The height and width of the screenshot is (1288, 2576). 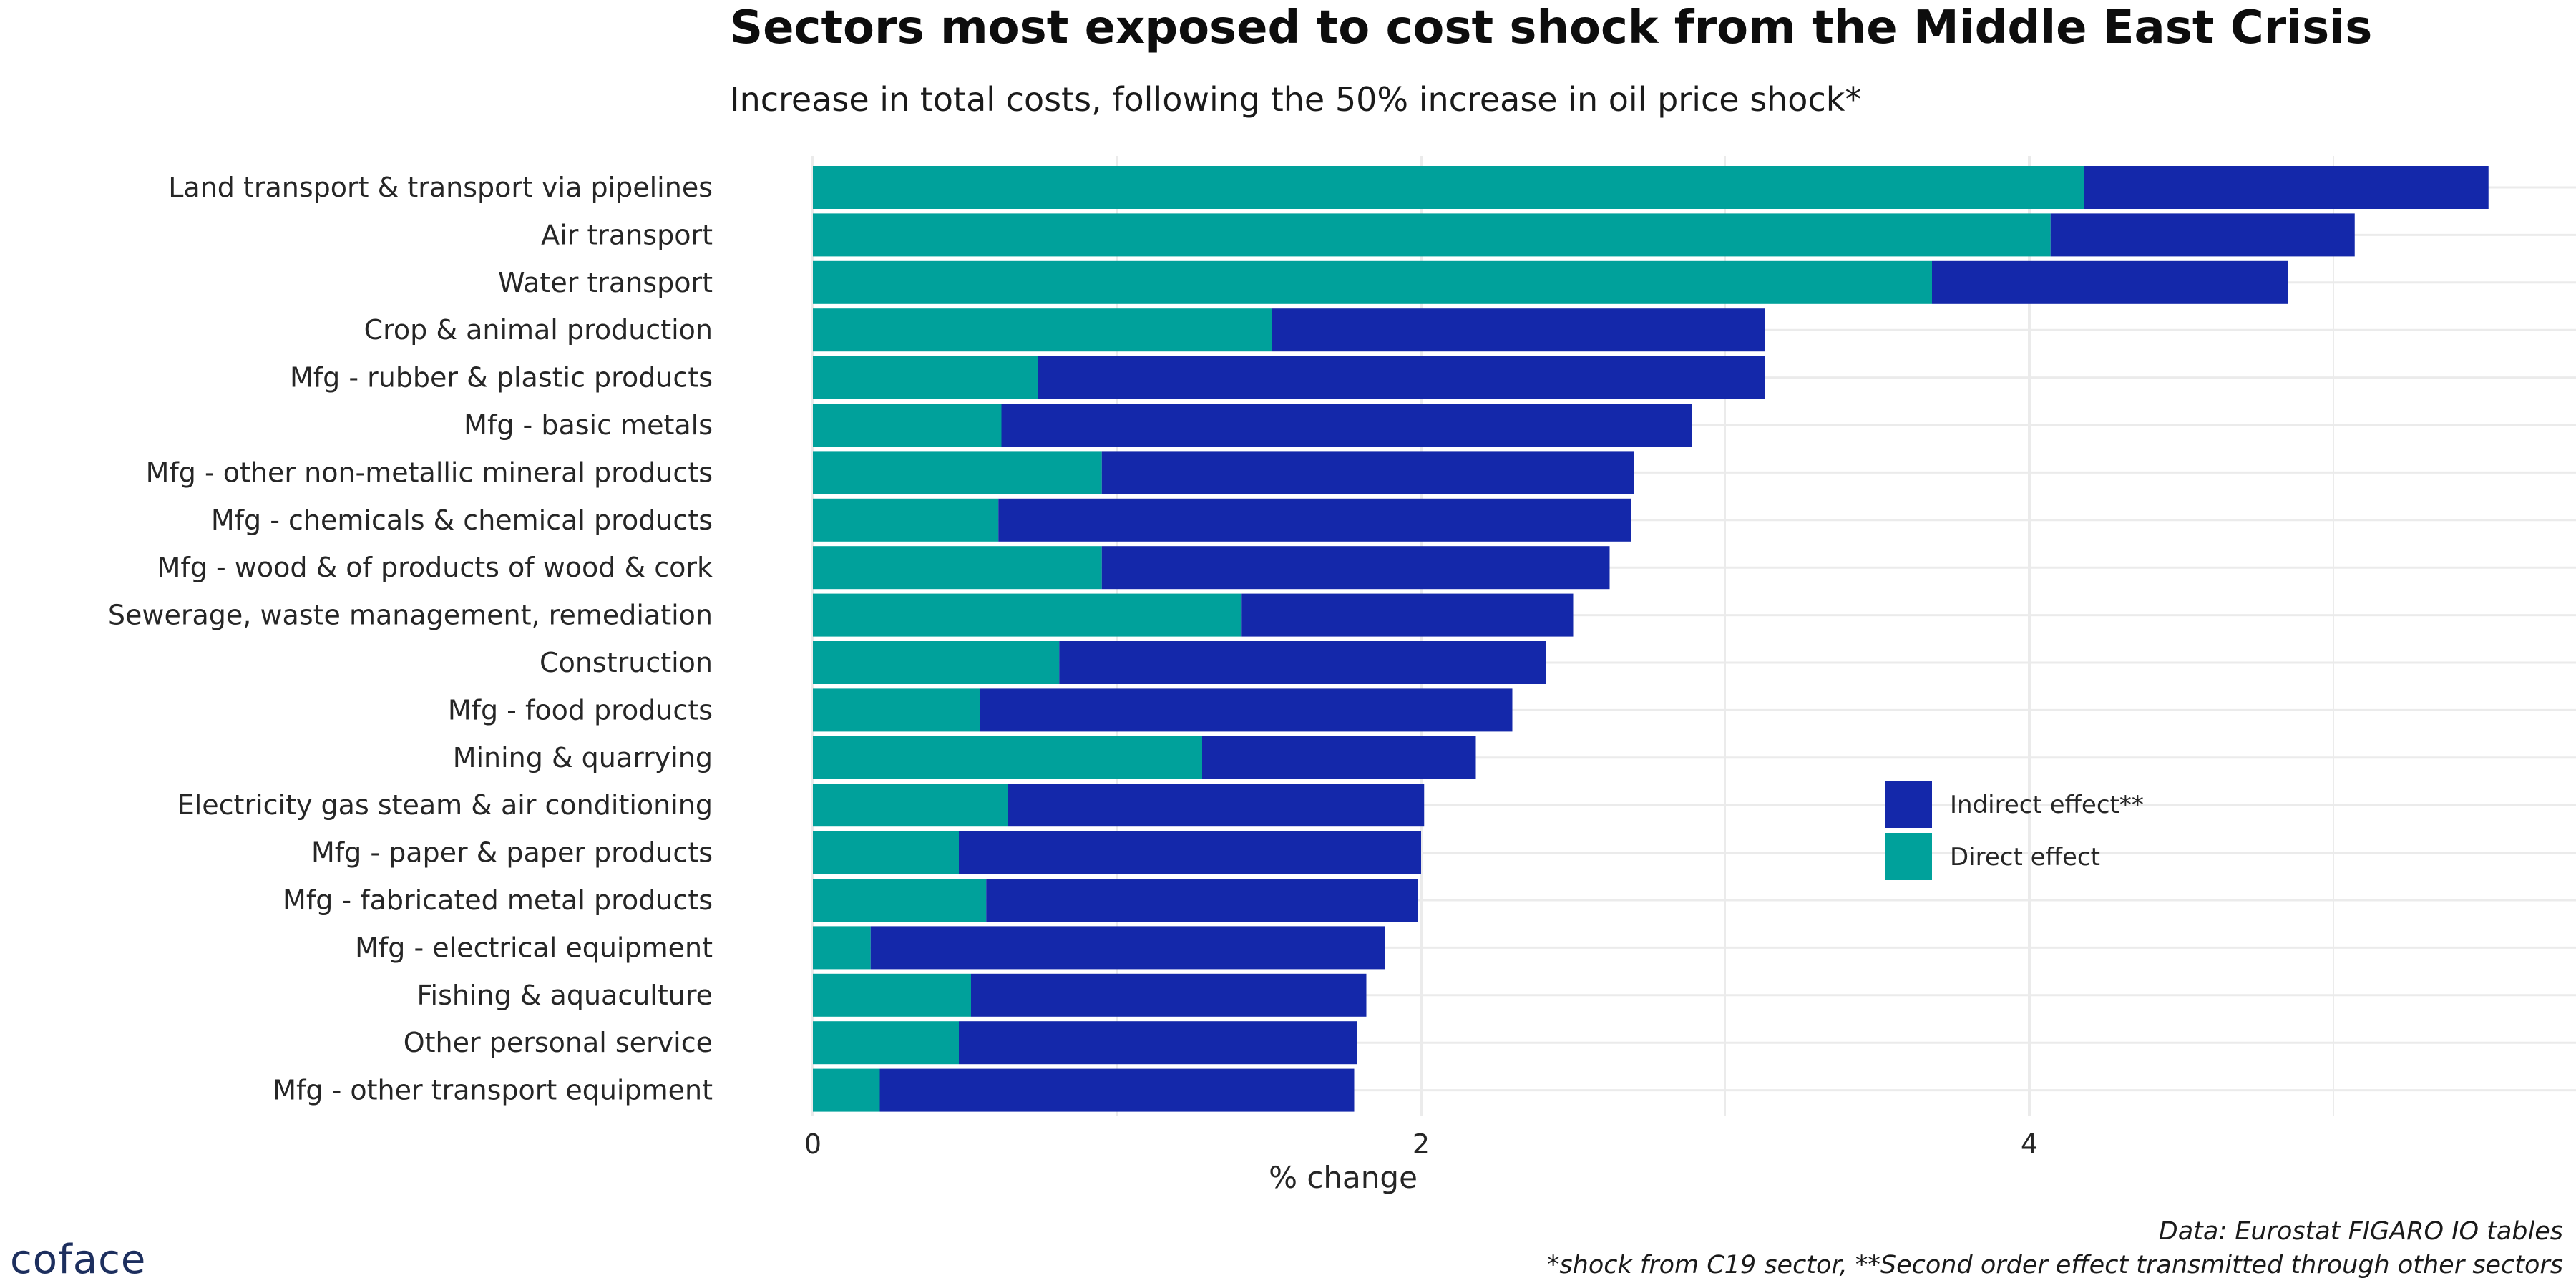 I want to click on category-label: Air transport, so click(x=627, y=234).